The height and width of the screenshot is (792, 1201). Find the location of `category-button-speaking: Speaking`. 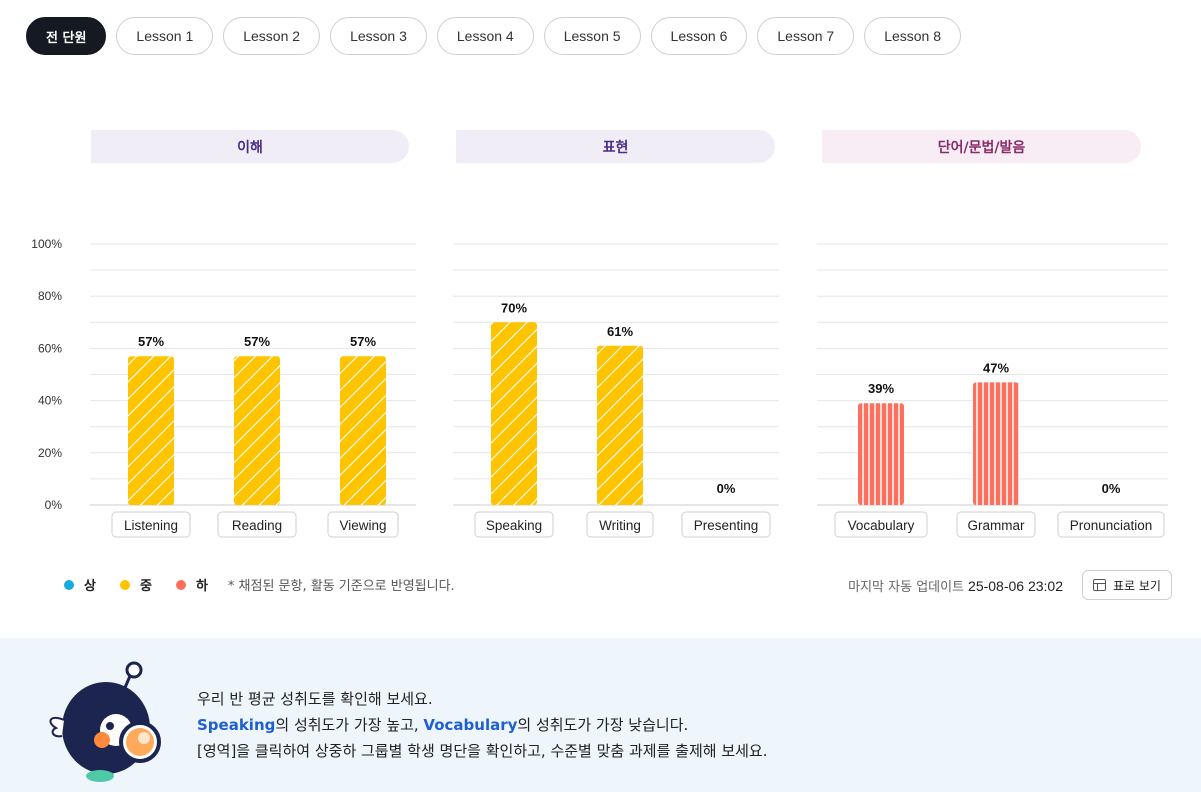

category-button-speaking: Speaking is located at coordinates (514, 524).